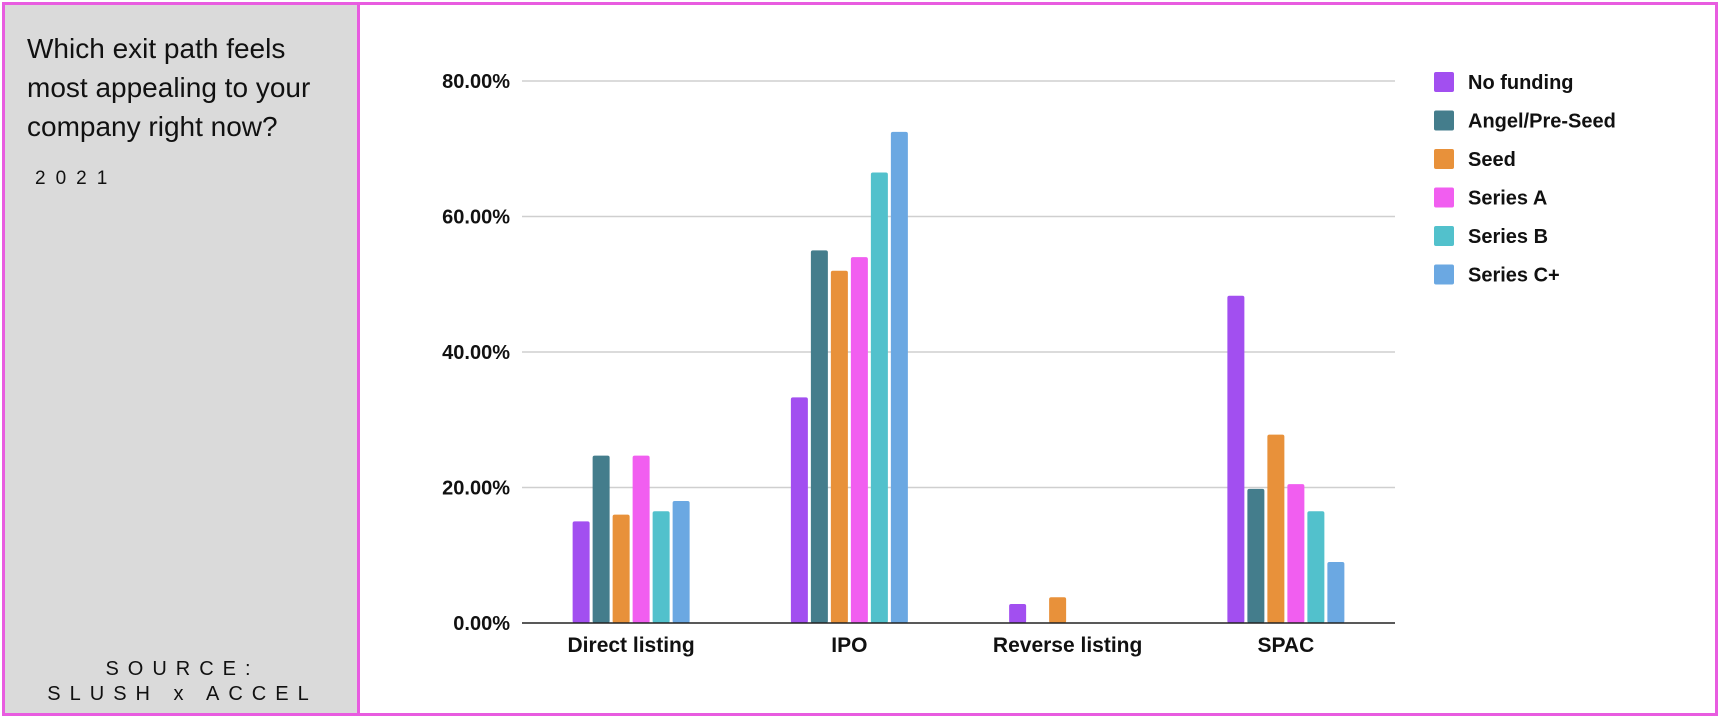  Describe the element at coordinates (1508, 237) in the screenshot. I see `legend-label: Series B` at that location.